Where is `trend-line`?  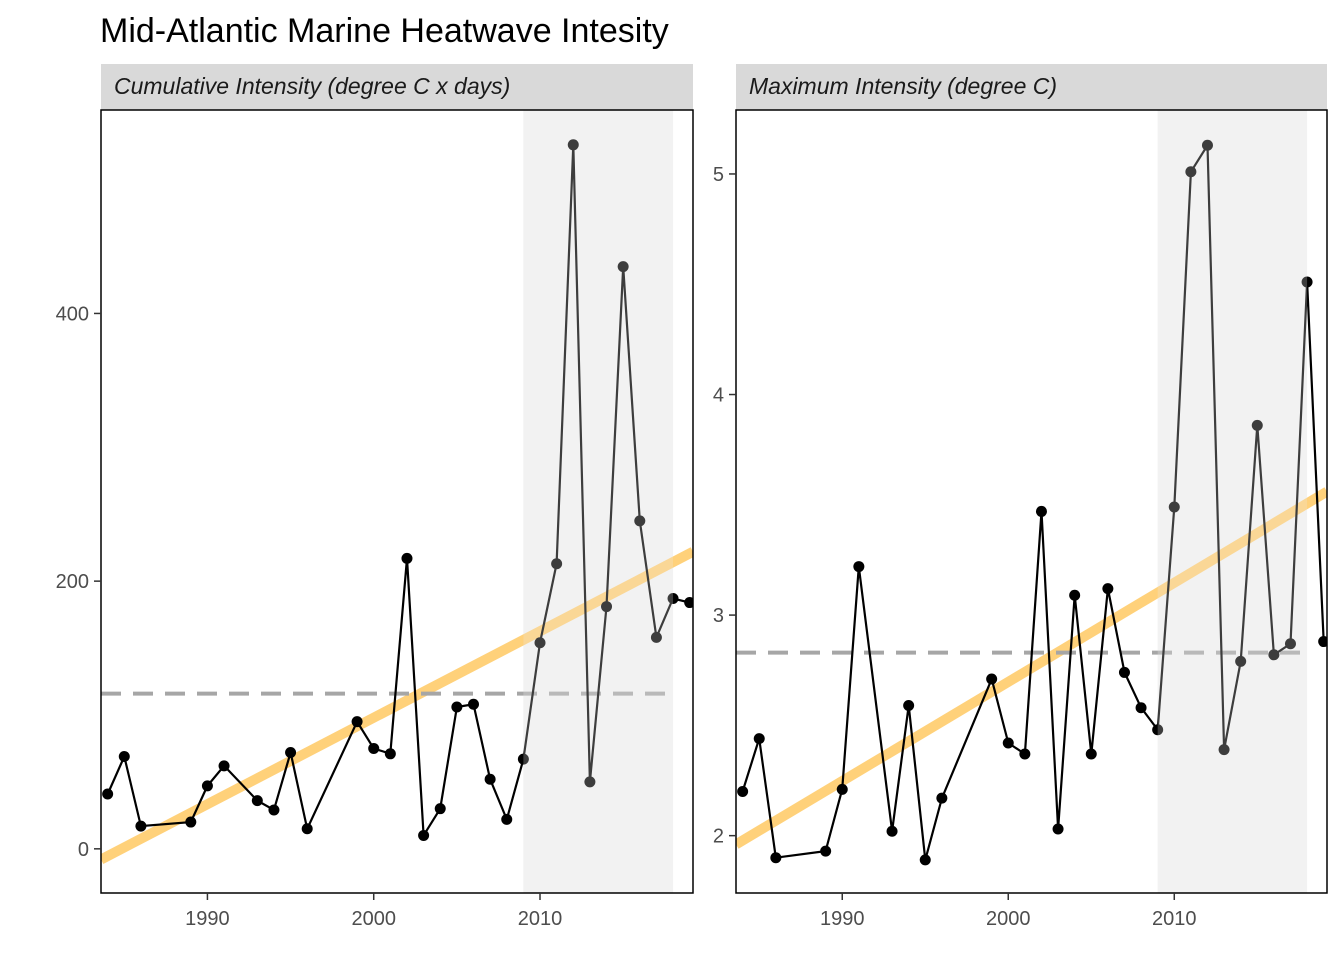 trend-line is located at coordinates (397, 705).